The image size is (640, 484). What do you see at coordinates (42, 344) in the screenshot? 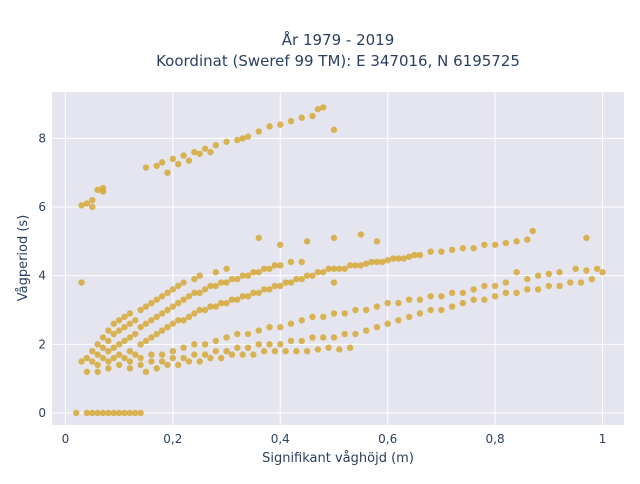
I see `y-tick-label: 2` at bounding box center [42, 344].